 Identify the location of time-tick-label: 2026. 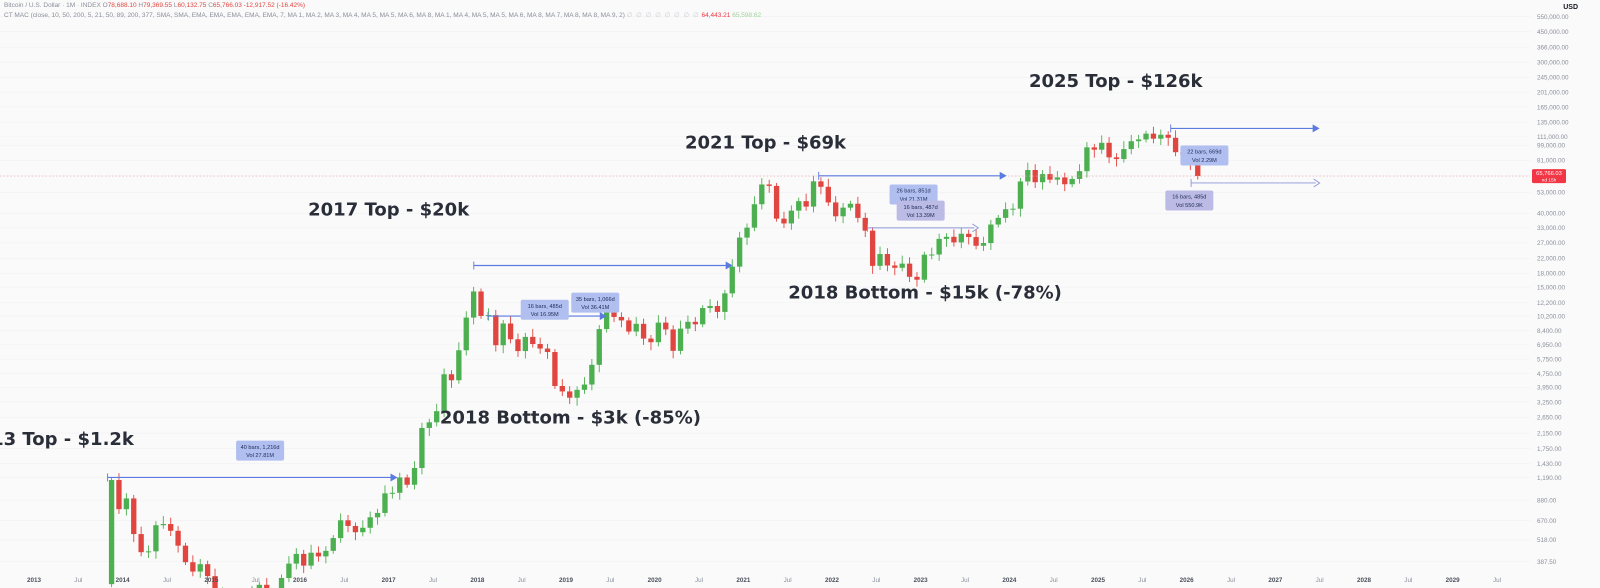
(1187, 580).